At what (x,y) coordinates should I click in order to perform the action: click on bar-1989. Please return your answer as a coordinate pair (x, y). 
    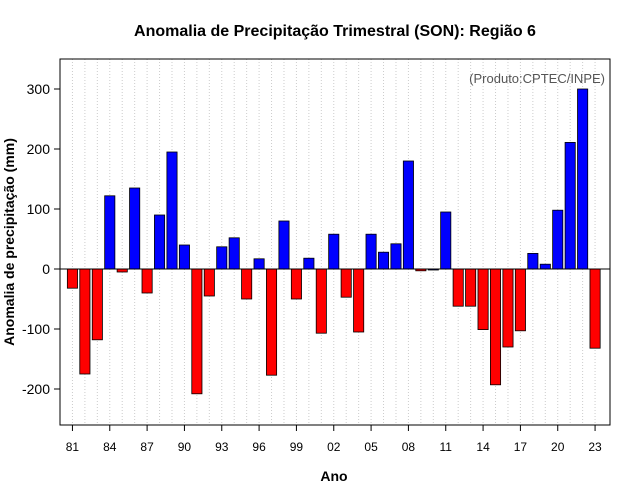
    Looking at the image, I should click on (172, 210).